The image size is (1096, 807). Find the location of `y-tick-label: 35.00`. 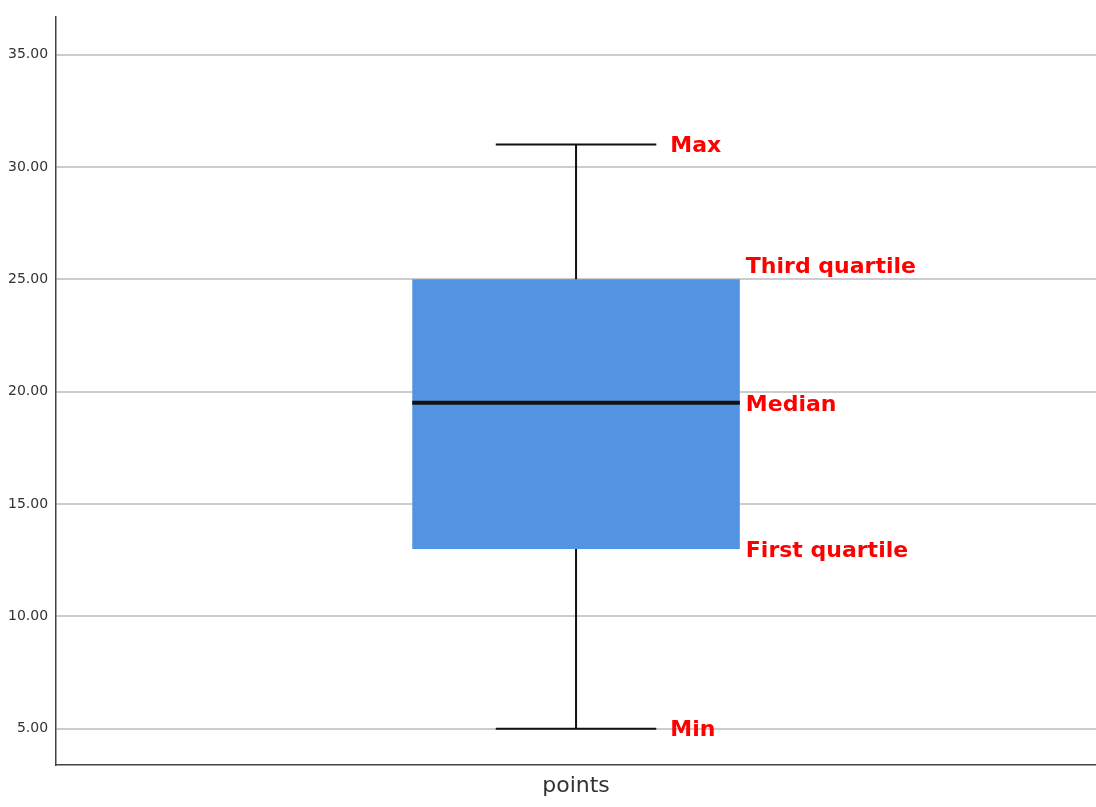

y-tick-label: 35.00 is located at coordinates (28, 53).